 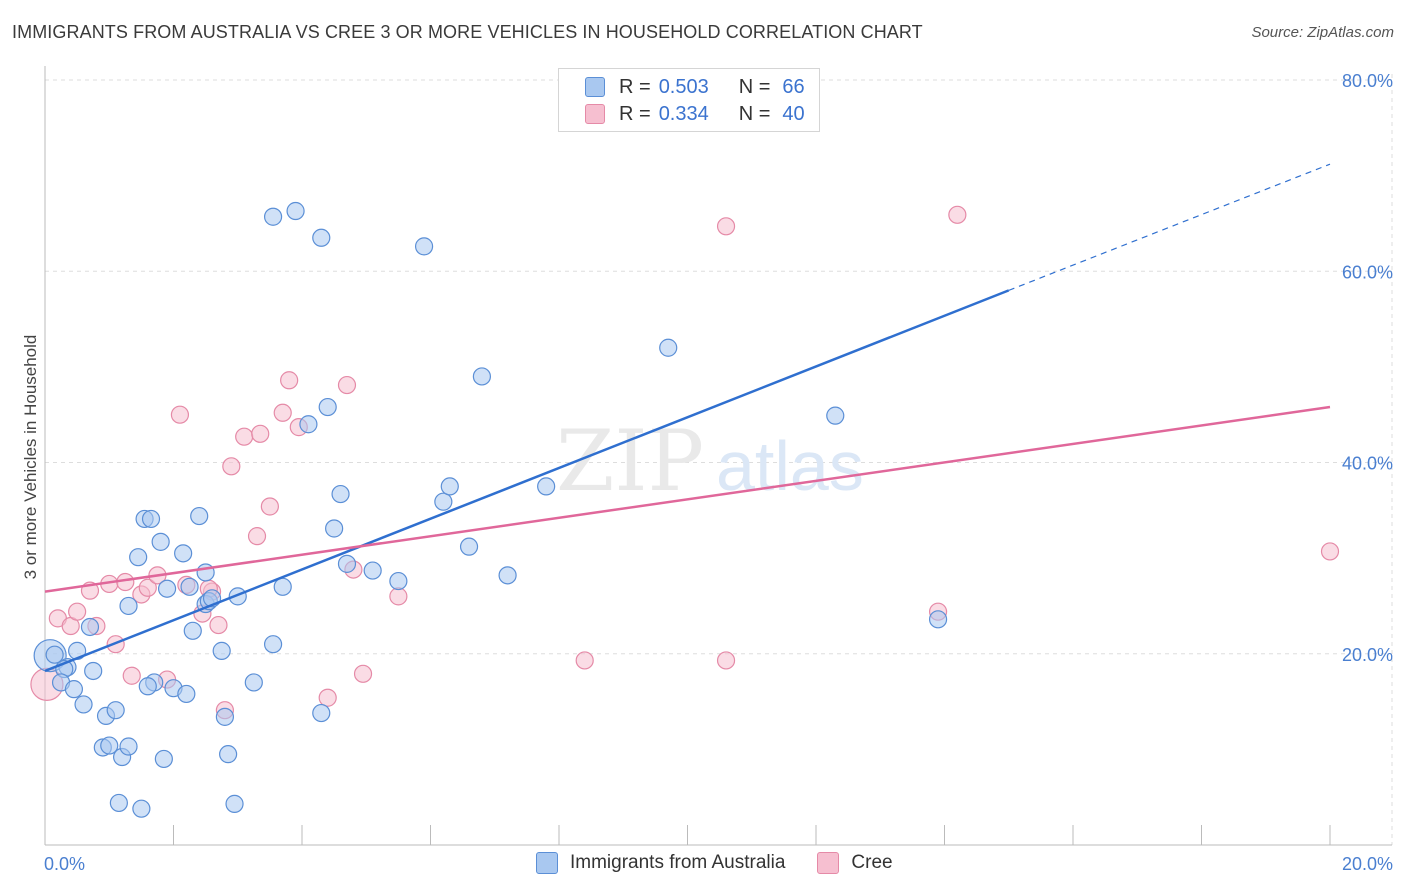 What do you see at coordinates (1367, 272) in the screenshot?
I see `y-tick-label: 60.0%` at bounding box center [1367, 272].